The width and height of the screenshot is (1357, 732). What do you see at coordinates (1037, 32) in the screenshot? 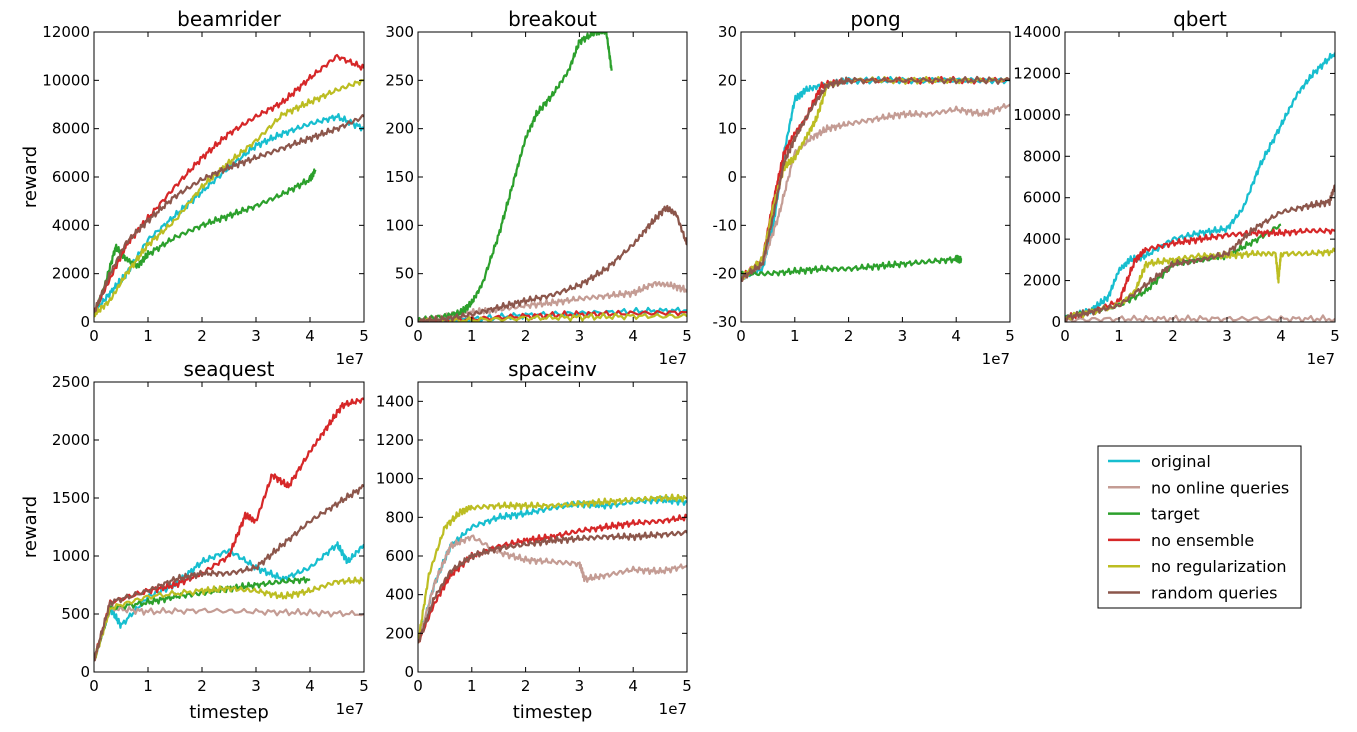
I see `y-tick-label: 14000` at bounding box center [1037, 32].